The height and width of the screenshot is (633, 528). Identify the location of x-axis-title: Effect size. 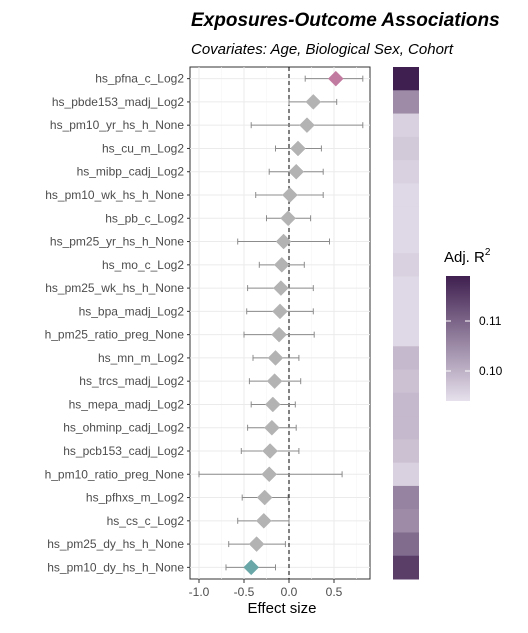
(282, 608).